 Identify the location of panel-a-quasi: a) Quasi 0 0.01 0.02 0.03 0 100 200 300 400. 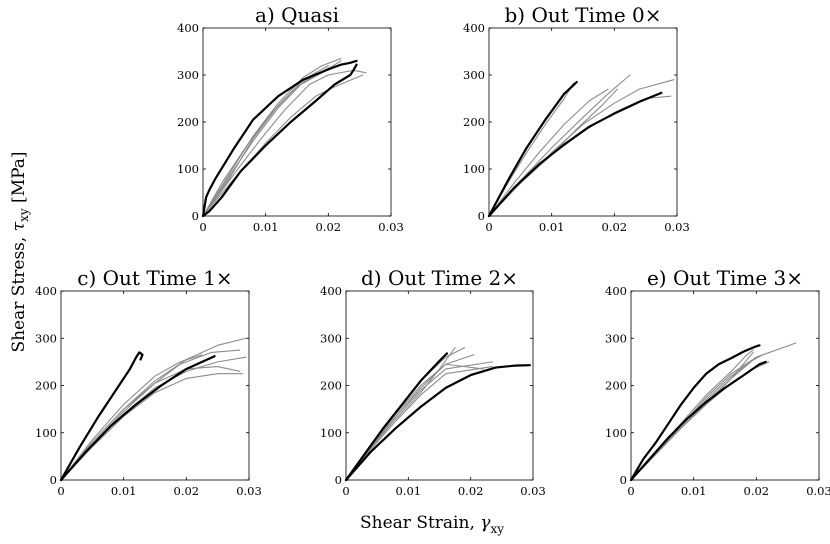
(290, 118).